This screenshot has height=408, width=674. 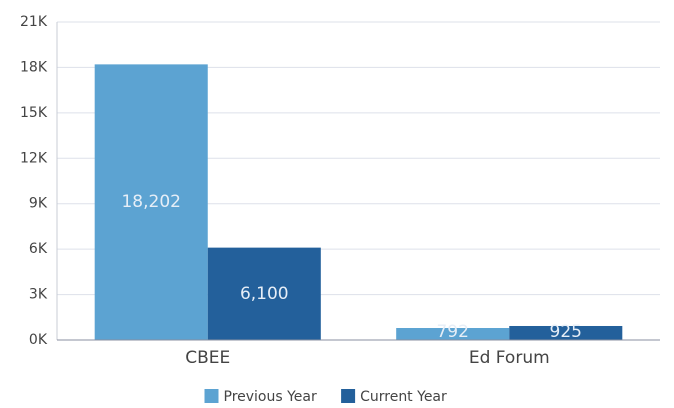 What do you see at coordinates (38, 249) in the screenshot?
I see `y-tick-label: 6K` at bounding box center [38, 249].